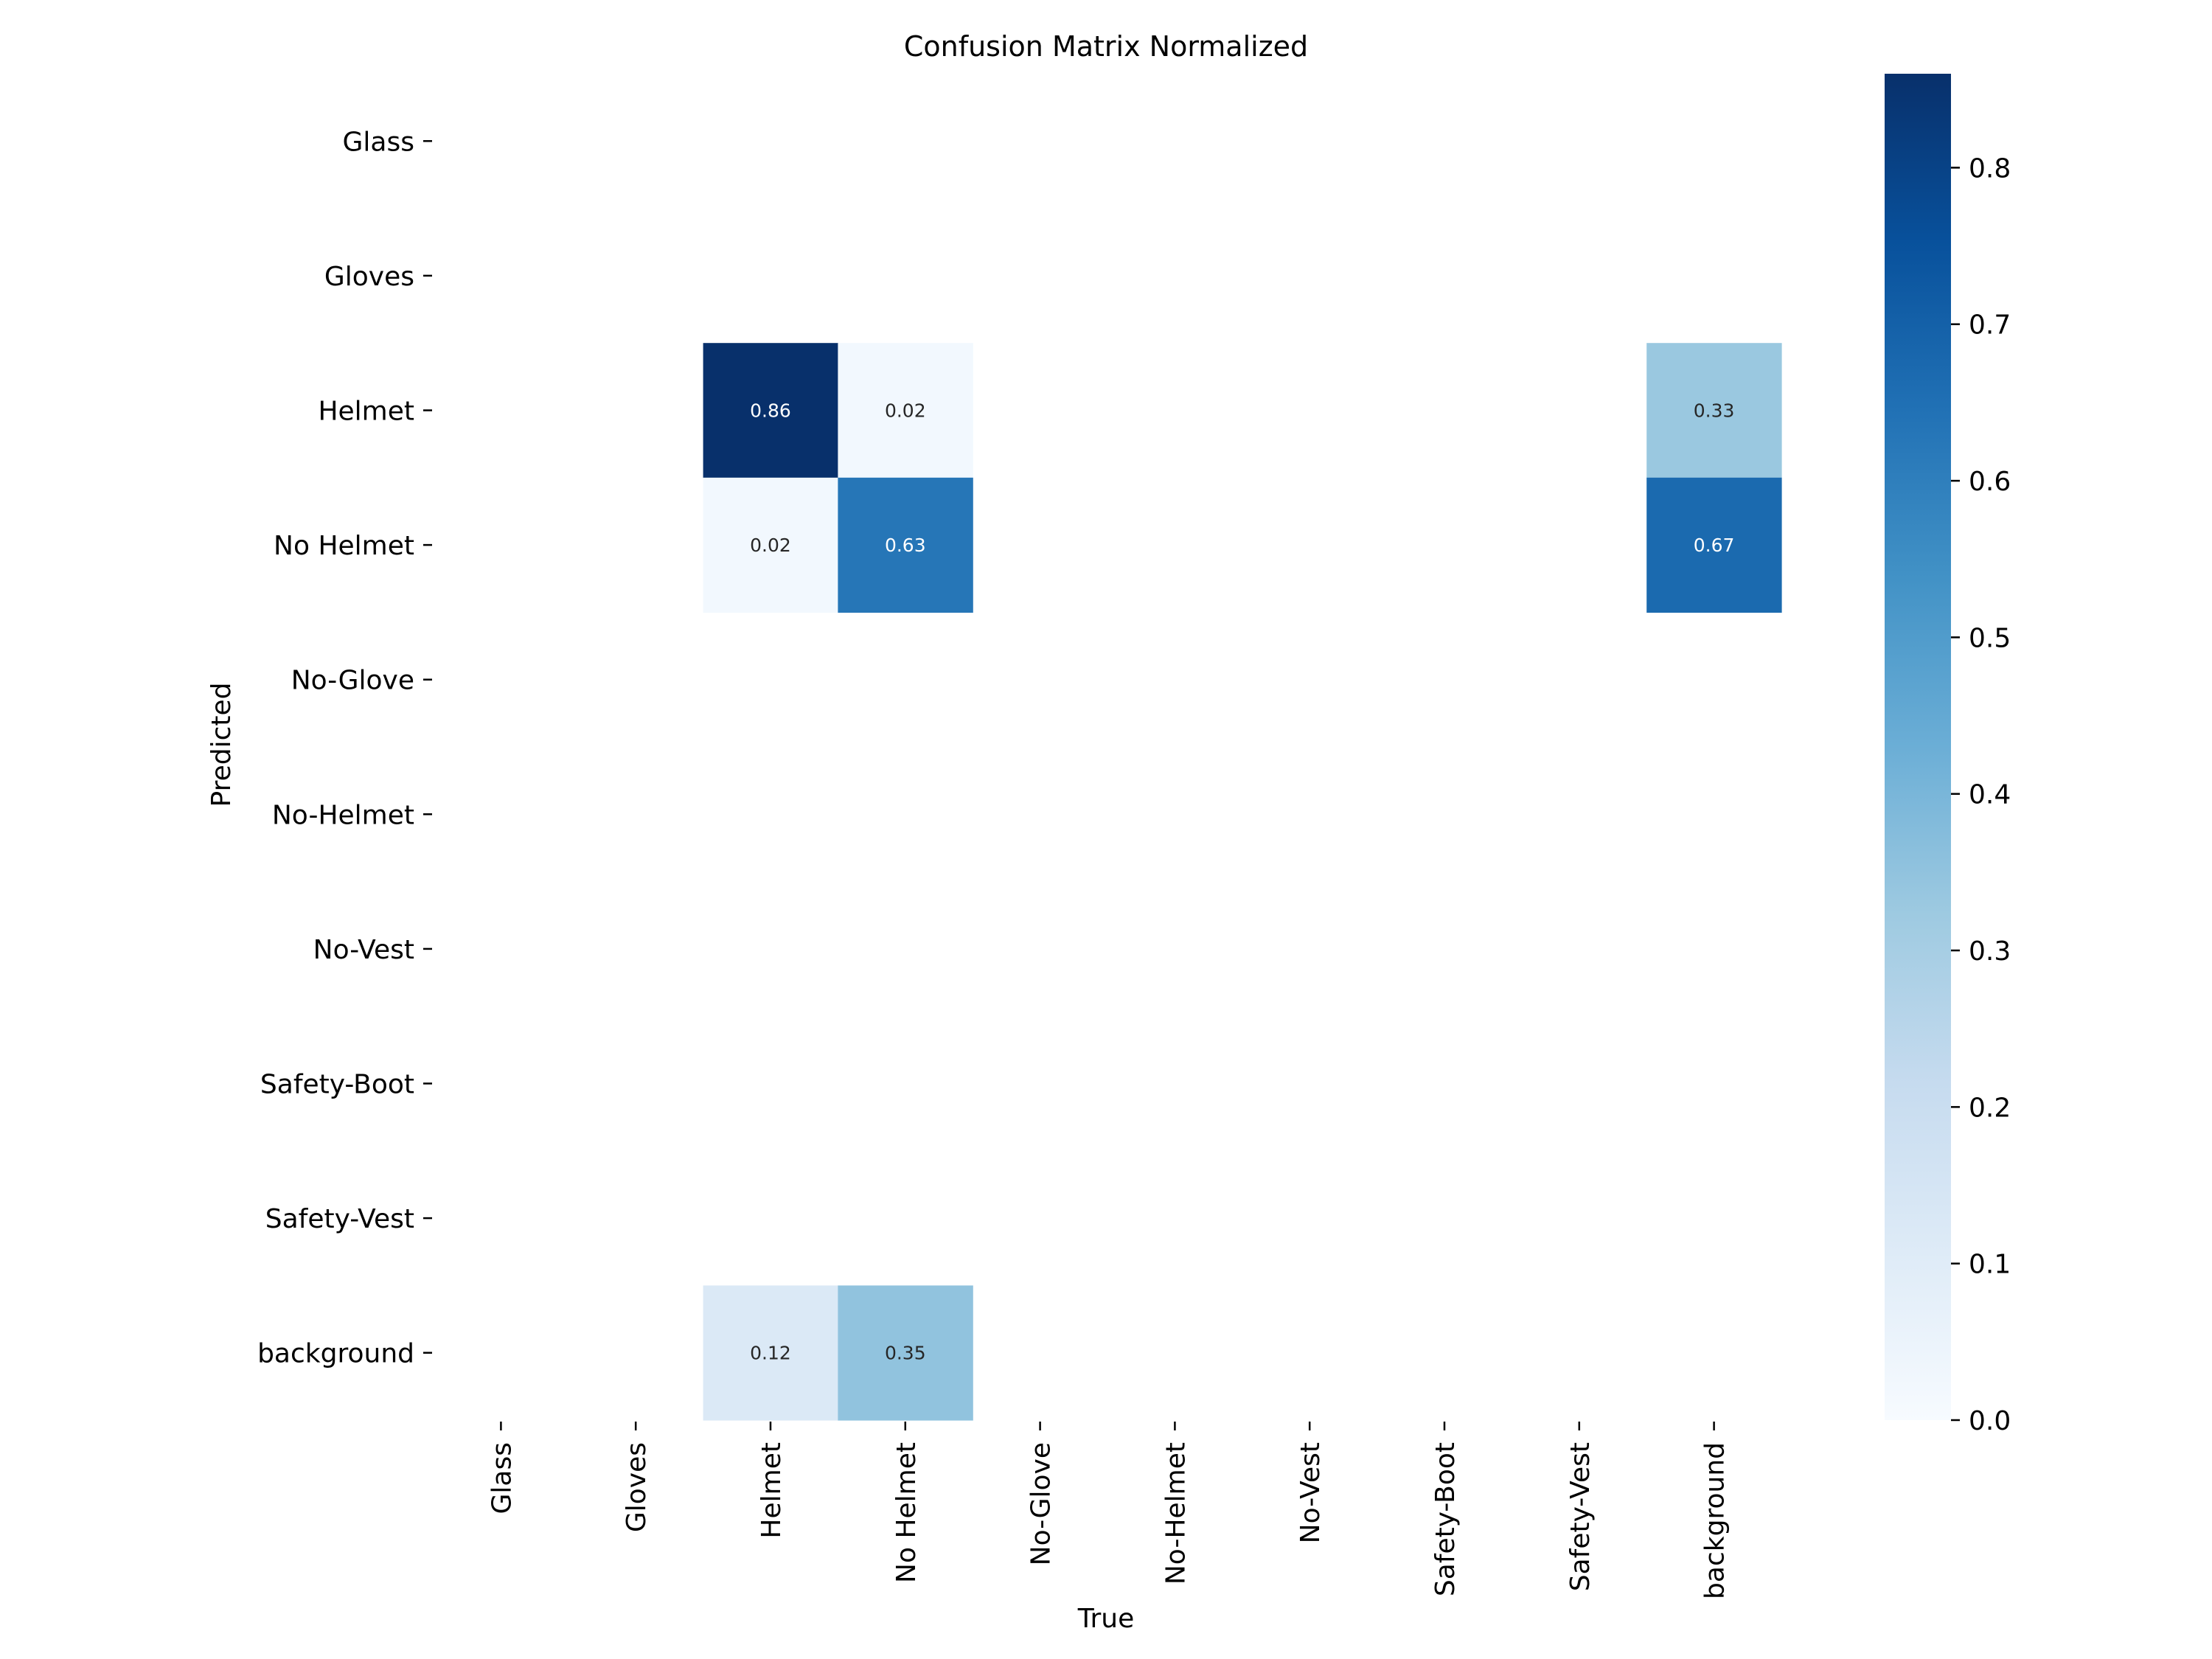 Image resolution: width=2212 pixels, height=1659 pixels. I want to click on colorbar-tick-label: 0.5, so click(1990, 638).